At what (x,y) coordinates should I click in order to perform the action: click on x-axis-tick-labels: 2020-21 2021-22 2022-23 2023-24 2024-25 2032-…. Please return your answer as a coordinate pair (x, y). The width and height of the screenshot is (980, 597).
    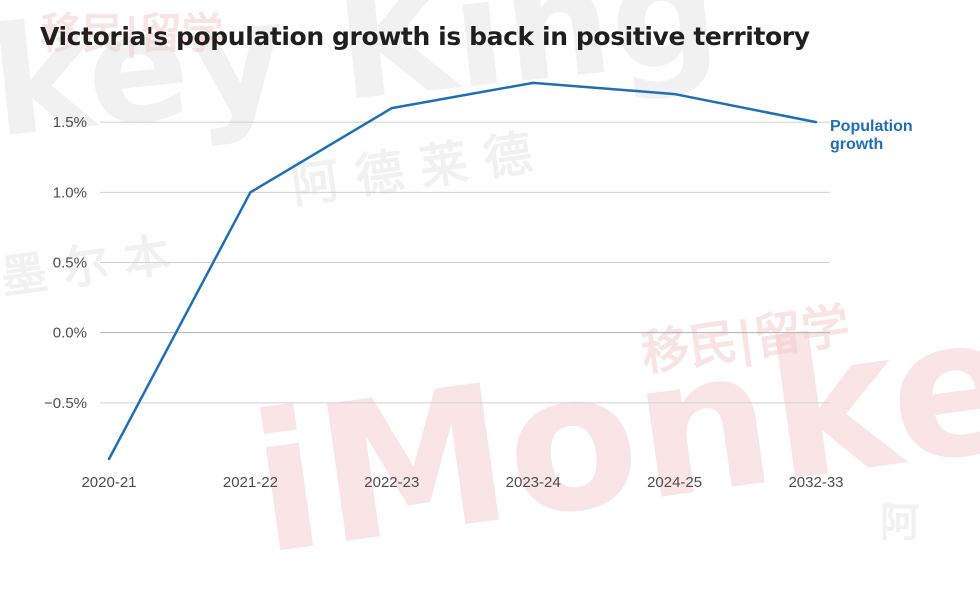
    Looking at the image, I should click on (462, 482).